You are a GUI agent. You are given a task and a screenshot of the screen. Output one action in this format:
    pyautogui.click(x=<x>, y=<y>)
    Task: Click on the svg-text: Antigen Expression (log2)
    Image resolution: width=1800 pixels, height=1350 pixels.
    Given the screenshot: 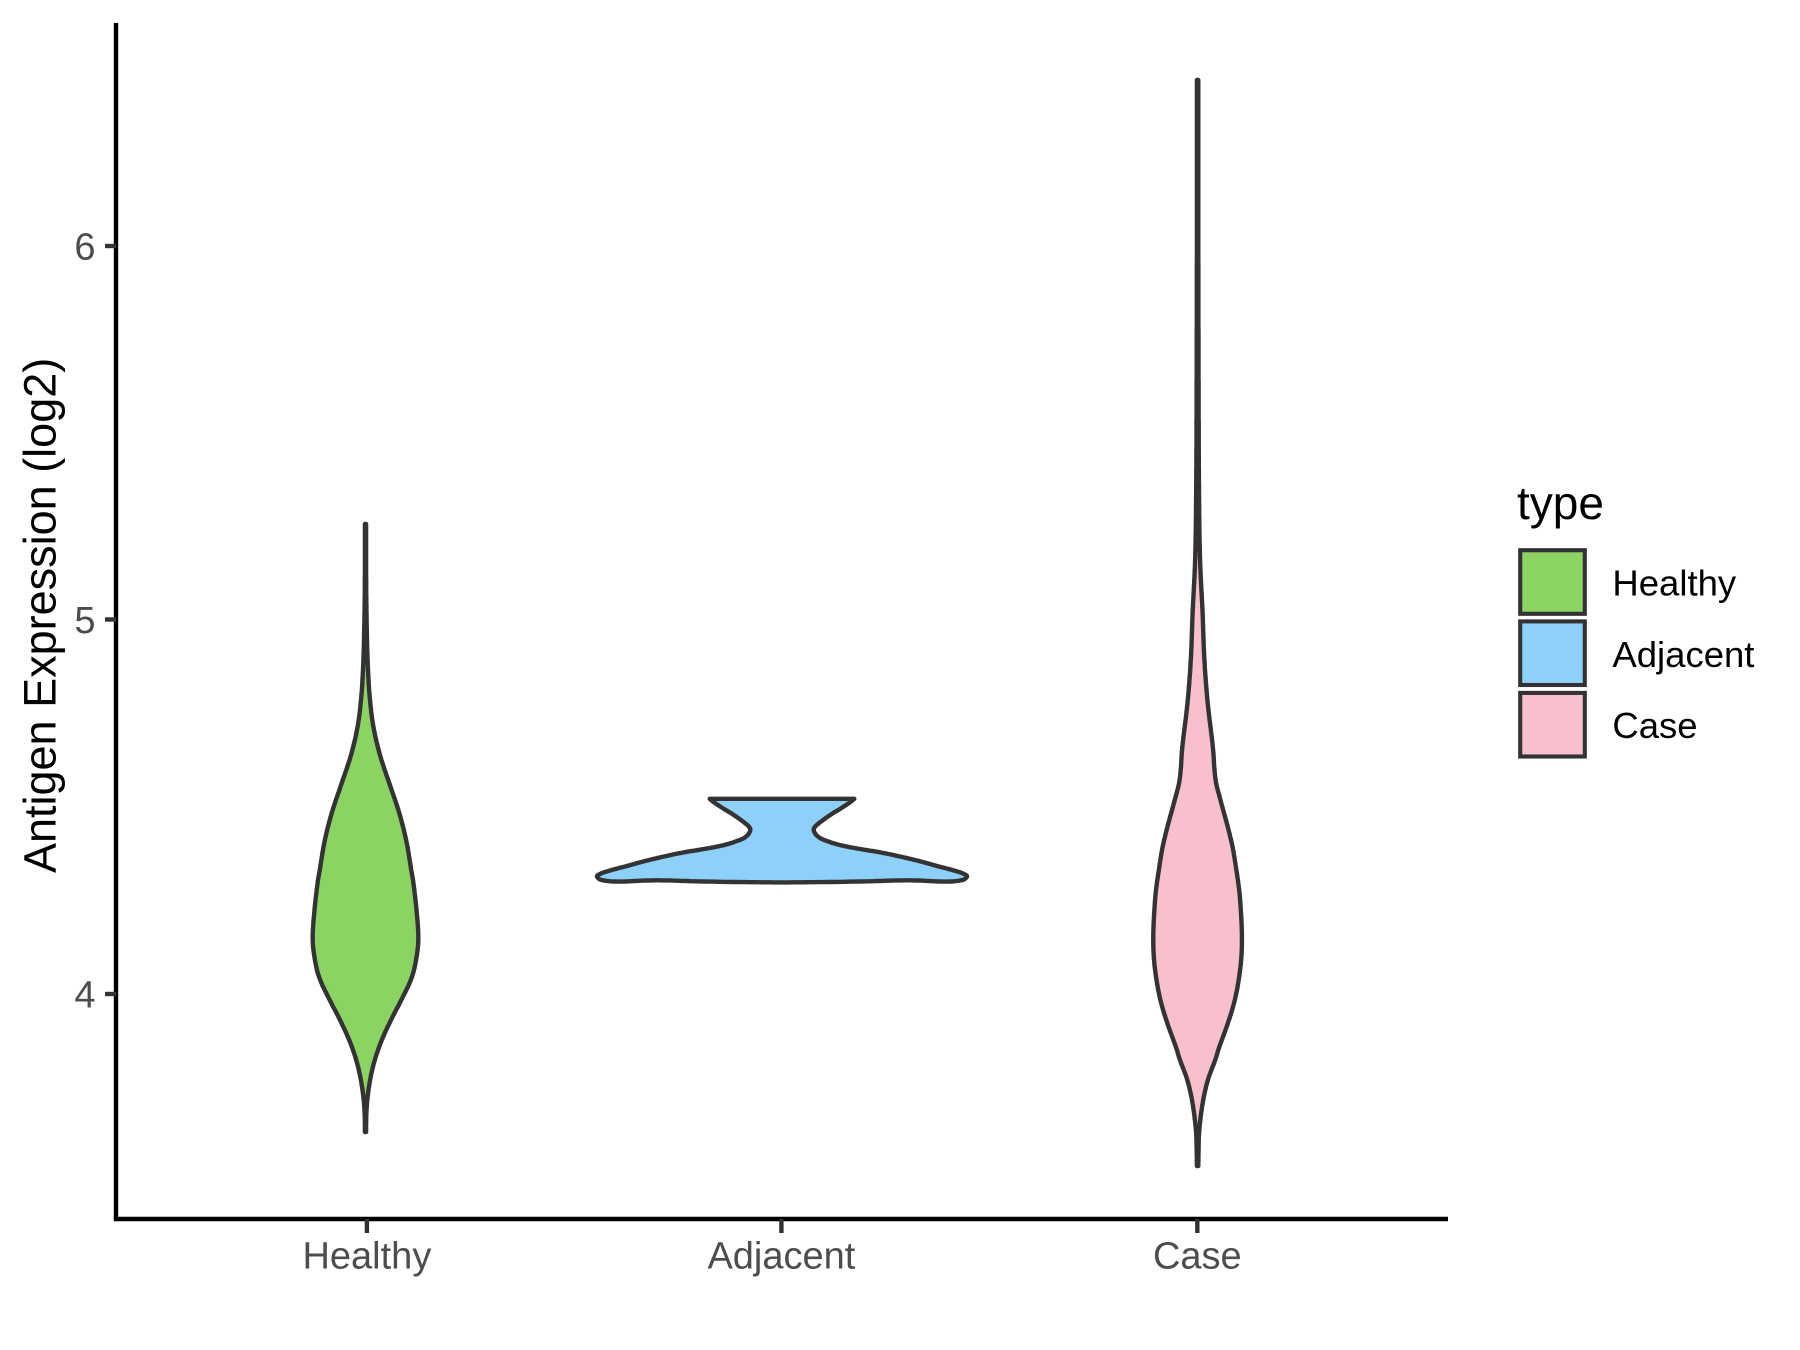 What is the action you would take?
    pyautogui.click(x=39, y=615)
    